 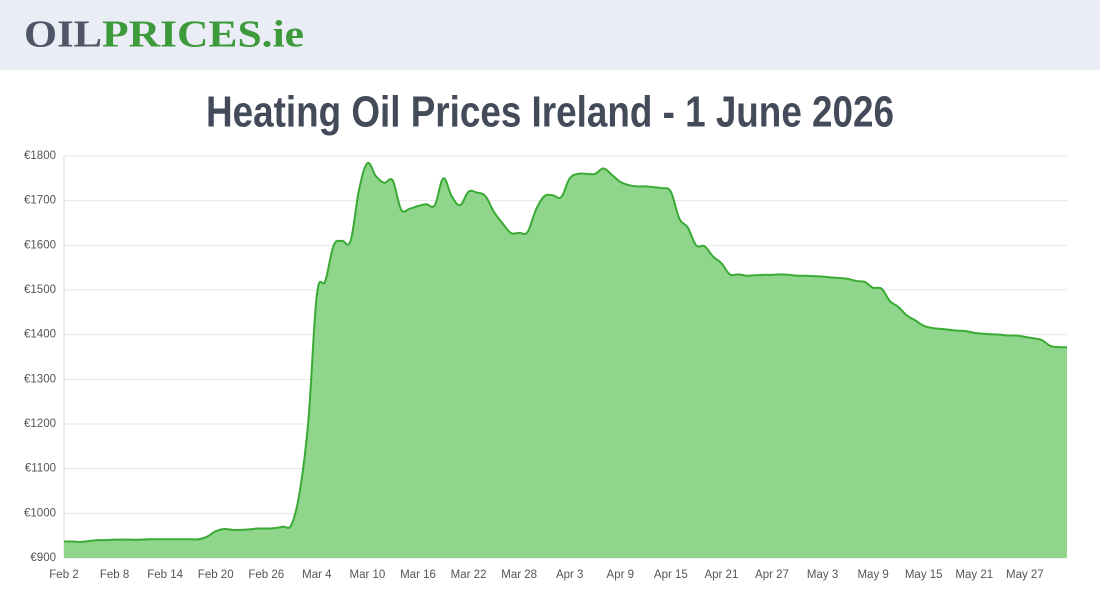 What do you see at coordinates (43, 558) in the screenshot?
I see `y-tick-label: €900` at bounding box center [43, 558].